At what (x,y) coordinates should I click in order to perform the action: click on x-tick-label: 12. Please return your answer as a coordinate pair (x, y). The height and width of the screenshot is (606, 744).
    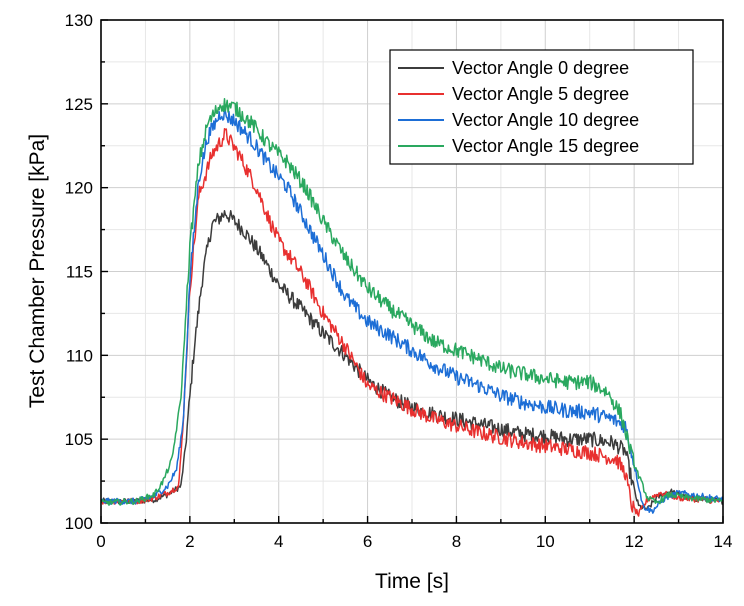
    Looking at the image, I should click on (634, 541).